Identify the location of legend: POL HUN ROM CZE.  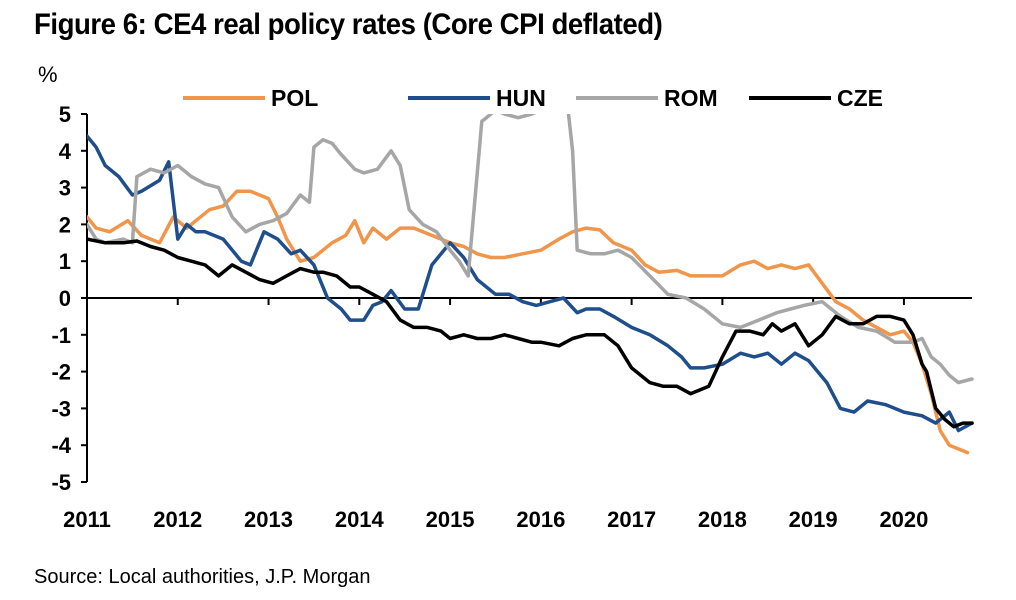
(533, 98).